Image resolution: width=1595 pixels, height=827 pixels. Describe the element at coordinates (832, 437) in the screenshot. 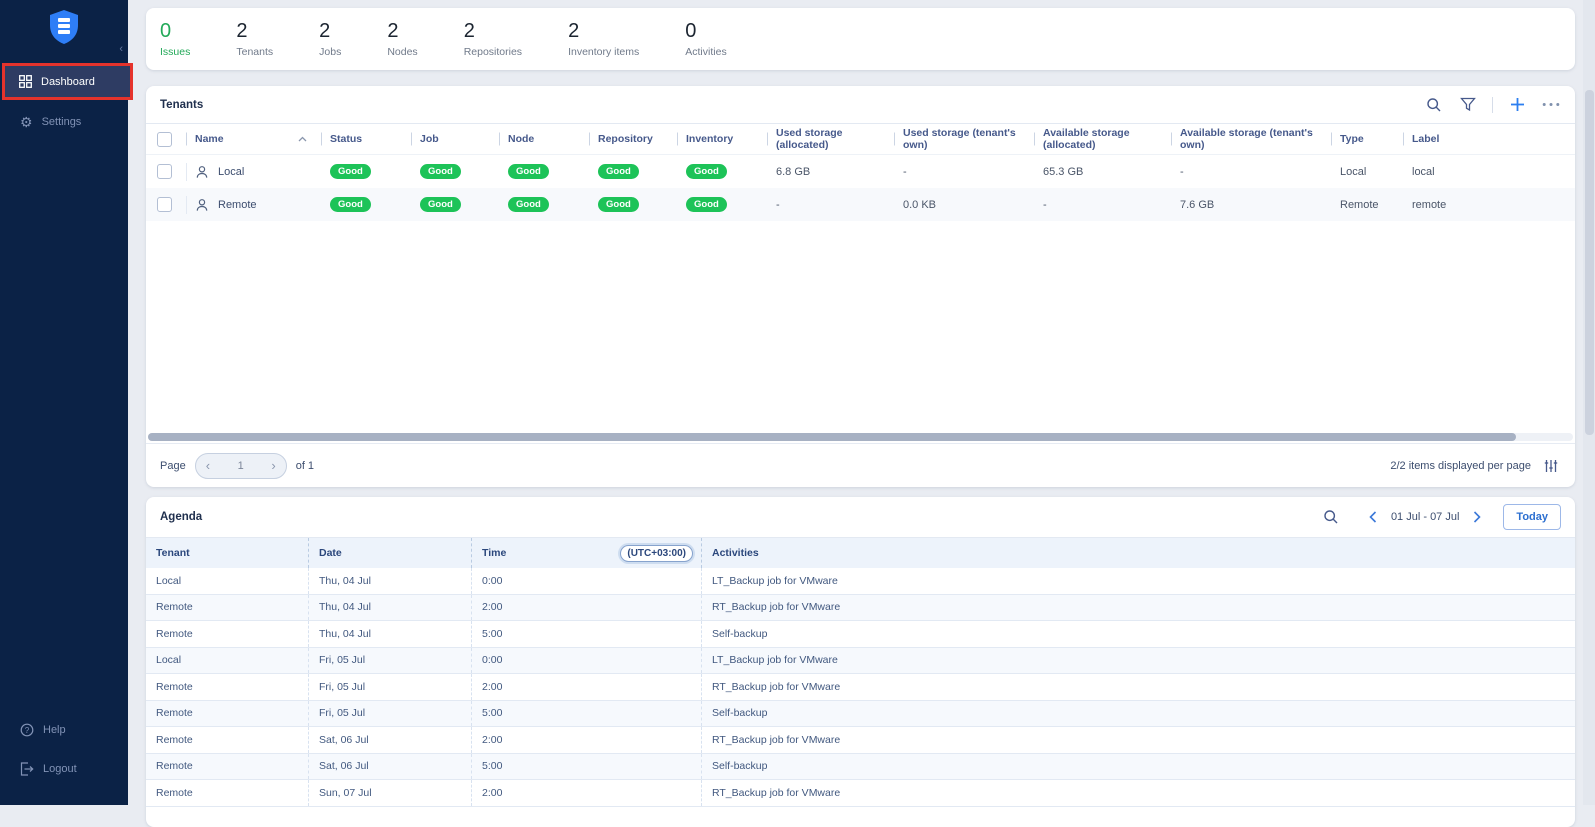

I see `horizontal-scrollbar-thumb` at that location.